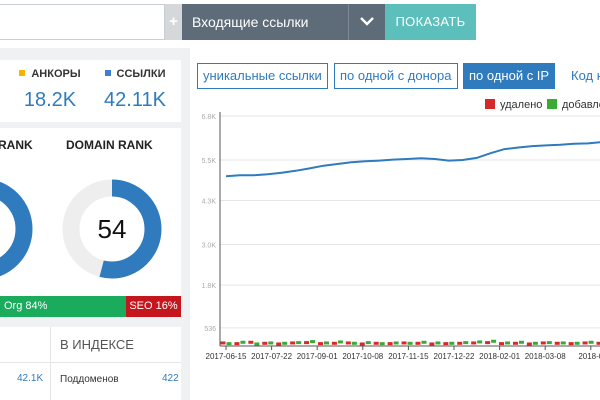 Image resolution: width=600 pixels, height=400 pixels. Describe the element at coordinates (56, 74) in the screenshot. I see `anchors-label-text: АНКОРЫ` at that location.